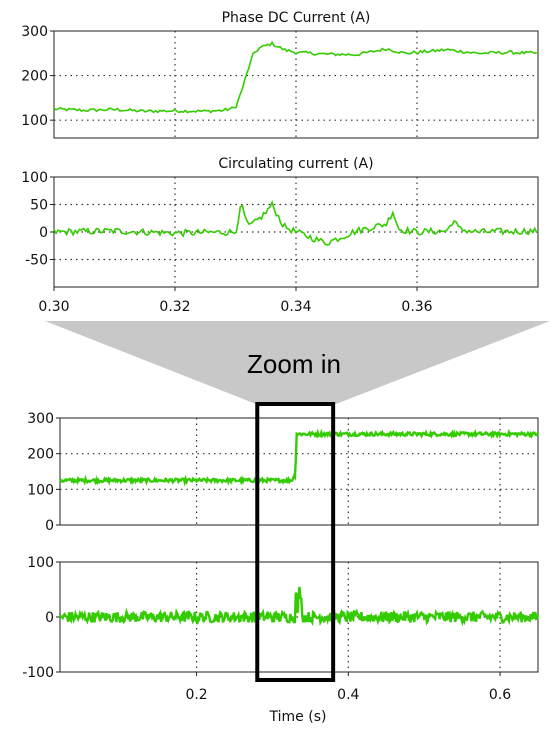 The height and width of the screenshot is (731, 550). What do you see at coordinates (38, 673) in the screenshot?
I see `y-tick-label: -100` at bounding box center [38, 673].